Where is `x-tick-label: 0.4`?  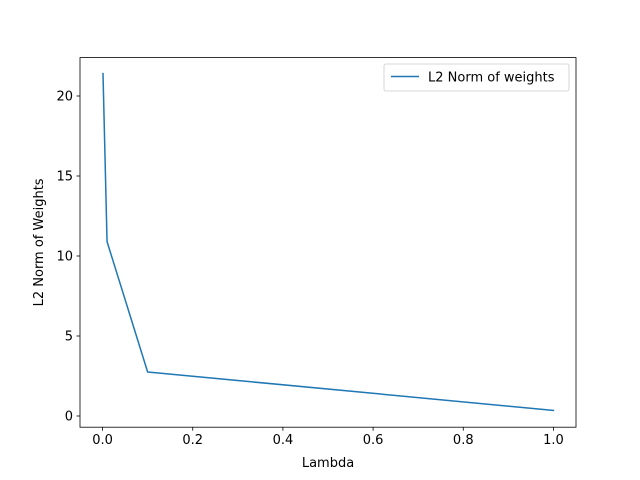 x-tick-label: 0.4 is located at coordinates (283, 440).